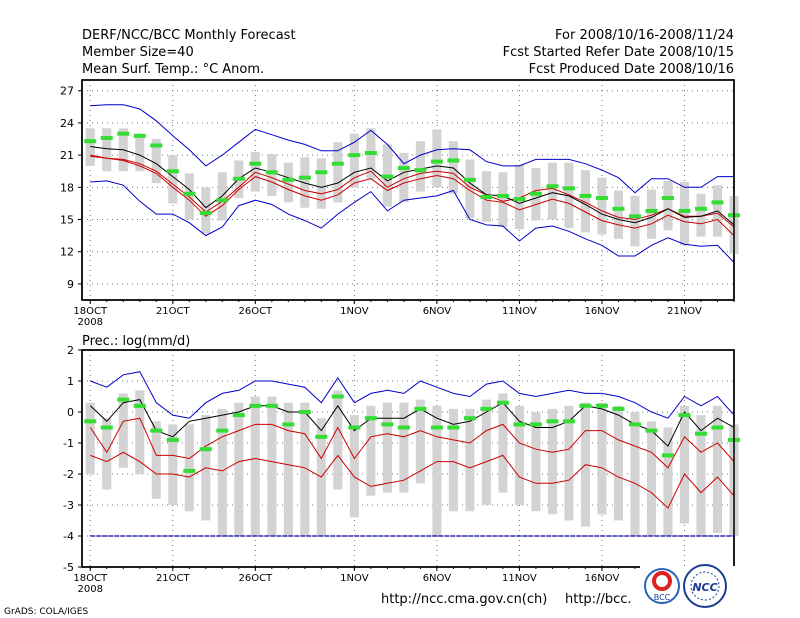  I want to click on temp-xtick-label: 11NOV, so click(519, 311).